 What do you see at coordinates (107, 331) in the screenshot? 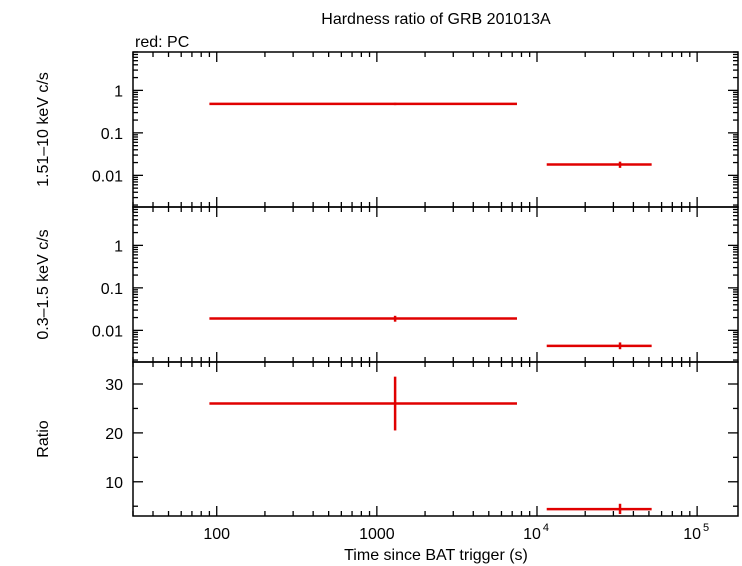
I see `y-tick-label-soft: 0.01` at bounding box center [107, 331].